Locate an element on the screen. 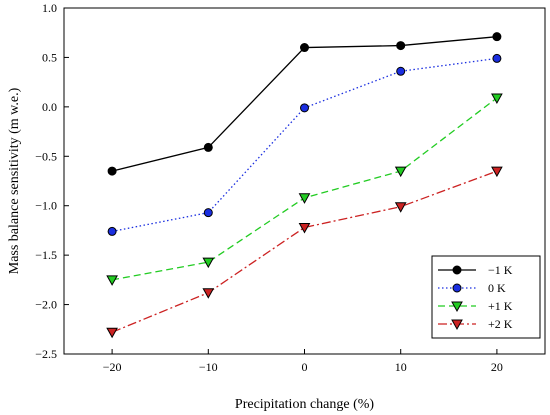 This screenshot has height=415, width=550. x-tick-label: −10 is located at coordinates (208, 367).